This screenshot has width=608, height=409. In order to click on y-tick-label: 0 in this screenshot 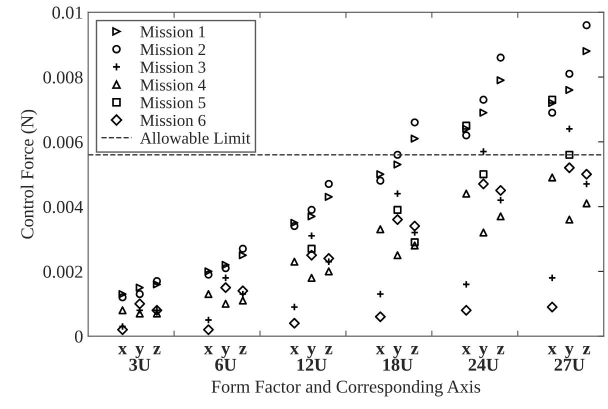, I will do `click(78, 336)`.